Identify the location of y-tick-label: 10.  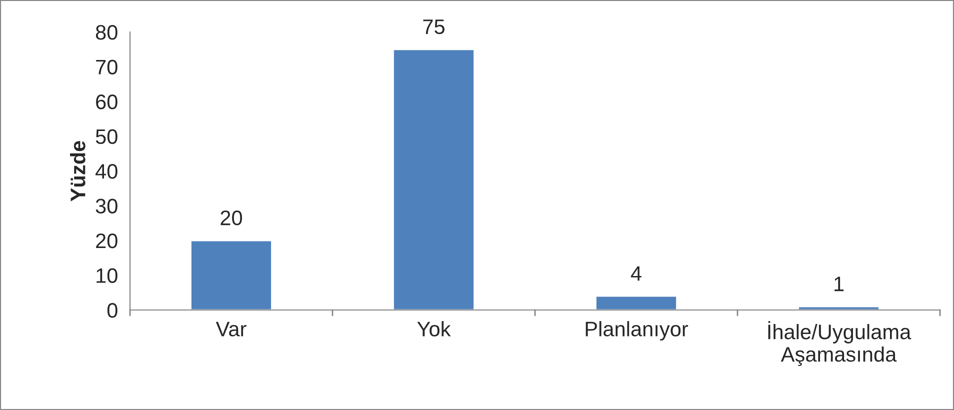
(107, 276).